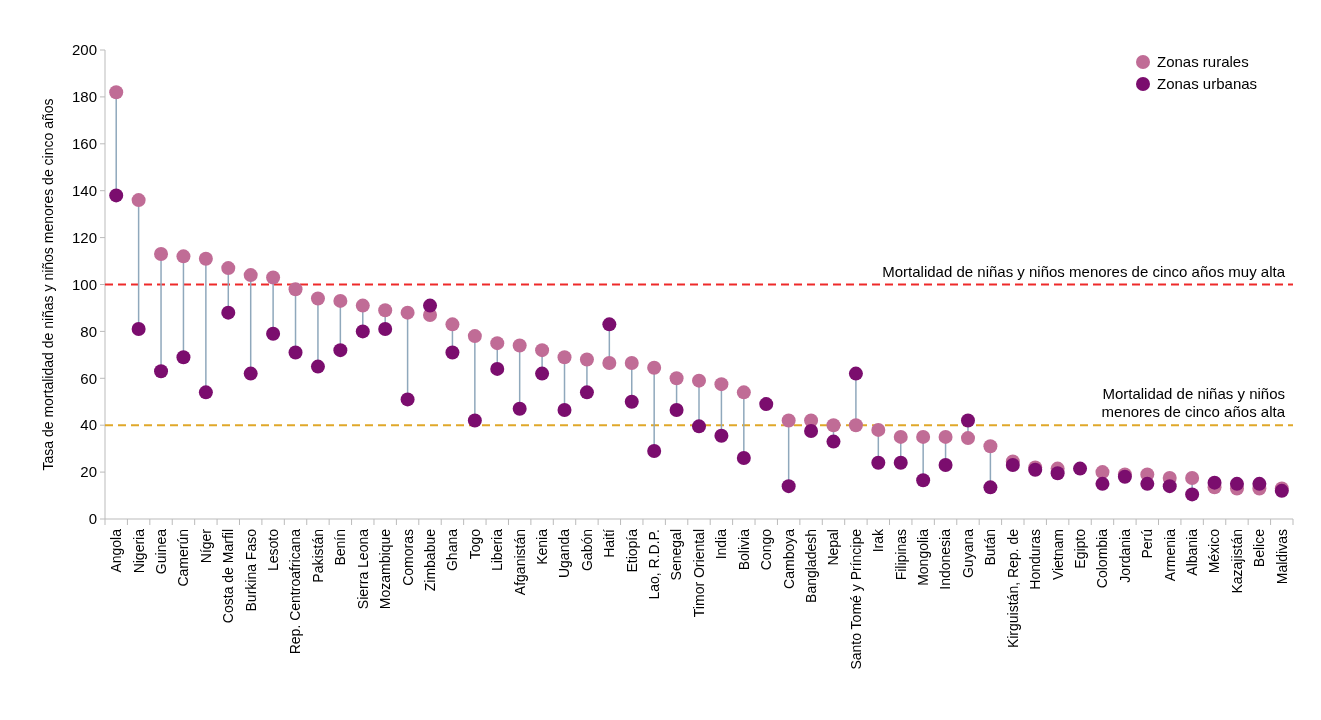 This screenshot has width=1321, height=720. I want to click on x-tick-label: Jordania, so click(1124, 555).